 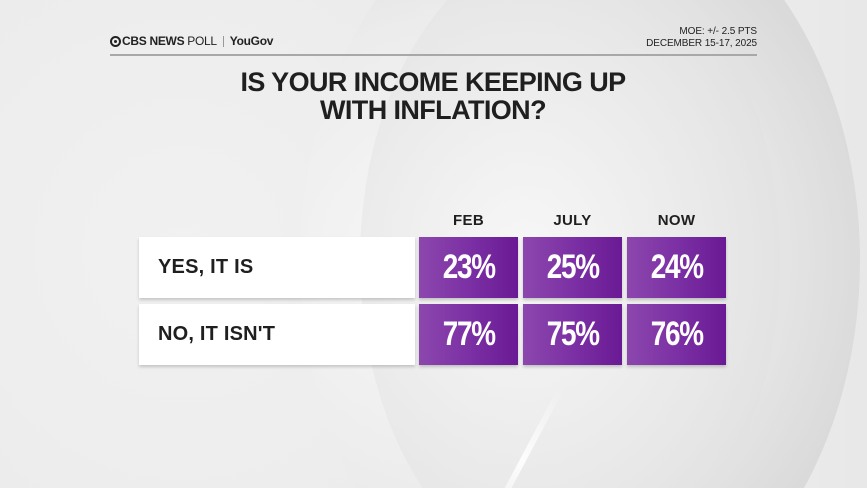 I want to click on value-cell-july: 75%, so click(x=572, y=334).